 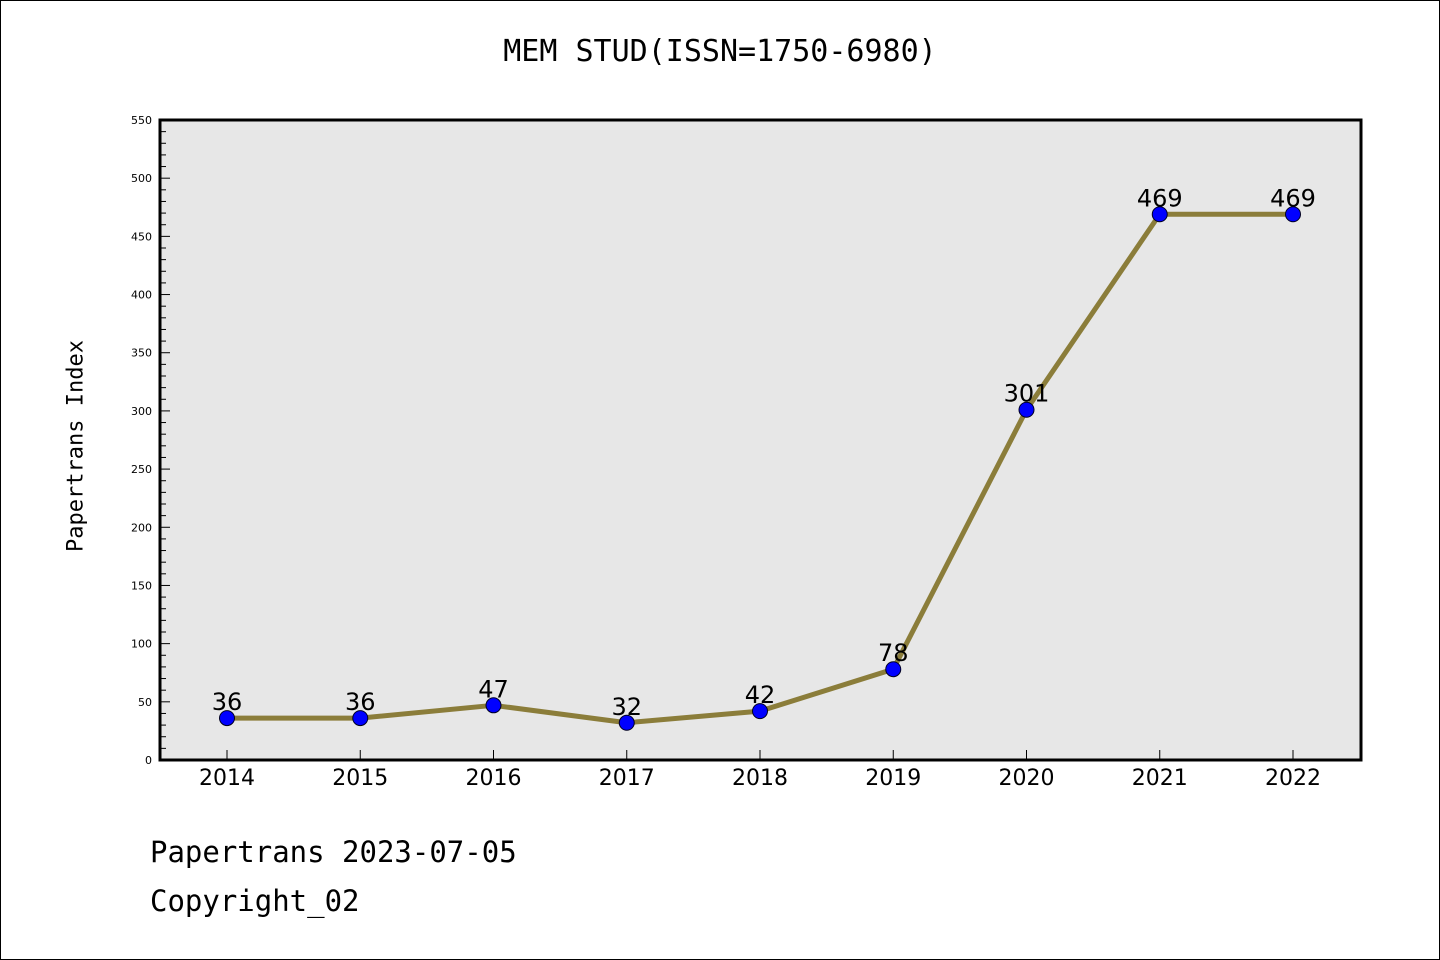 What do you see at coordinates (141, 644) in the screenshot?
I see `y-tick-label: 100` at bounding box center [141, 644].